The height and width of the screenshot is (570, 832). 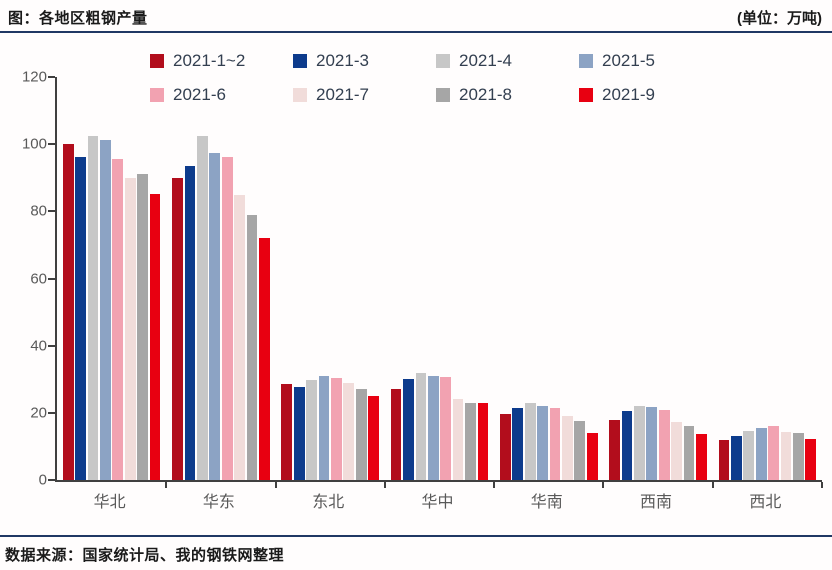 I want to click on bar-华中-2021-6, so click(x=446, y=428).